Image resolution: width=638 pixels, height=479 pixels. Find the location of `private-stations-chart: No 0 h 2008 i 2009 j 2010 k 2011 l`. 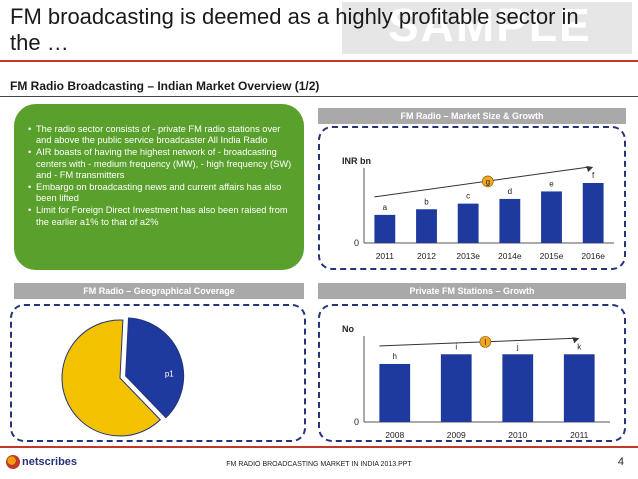

private-stations-chart: No 0 h 2008 i 2009 j 2010 k 2011 l is located at coordinates (476, 382).